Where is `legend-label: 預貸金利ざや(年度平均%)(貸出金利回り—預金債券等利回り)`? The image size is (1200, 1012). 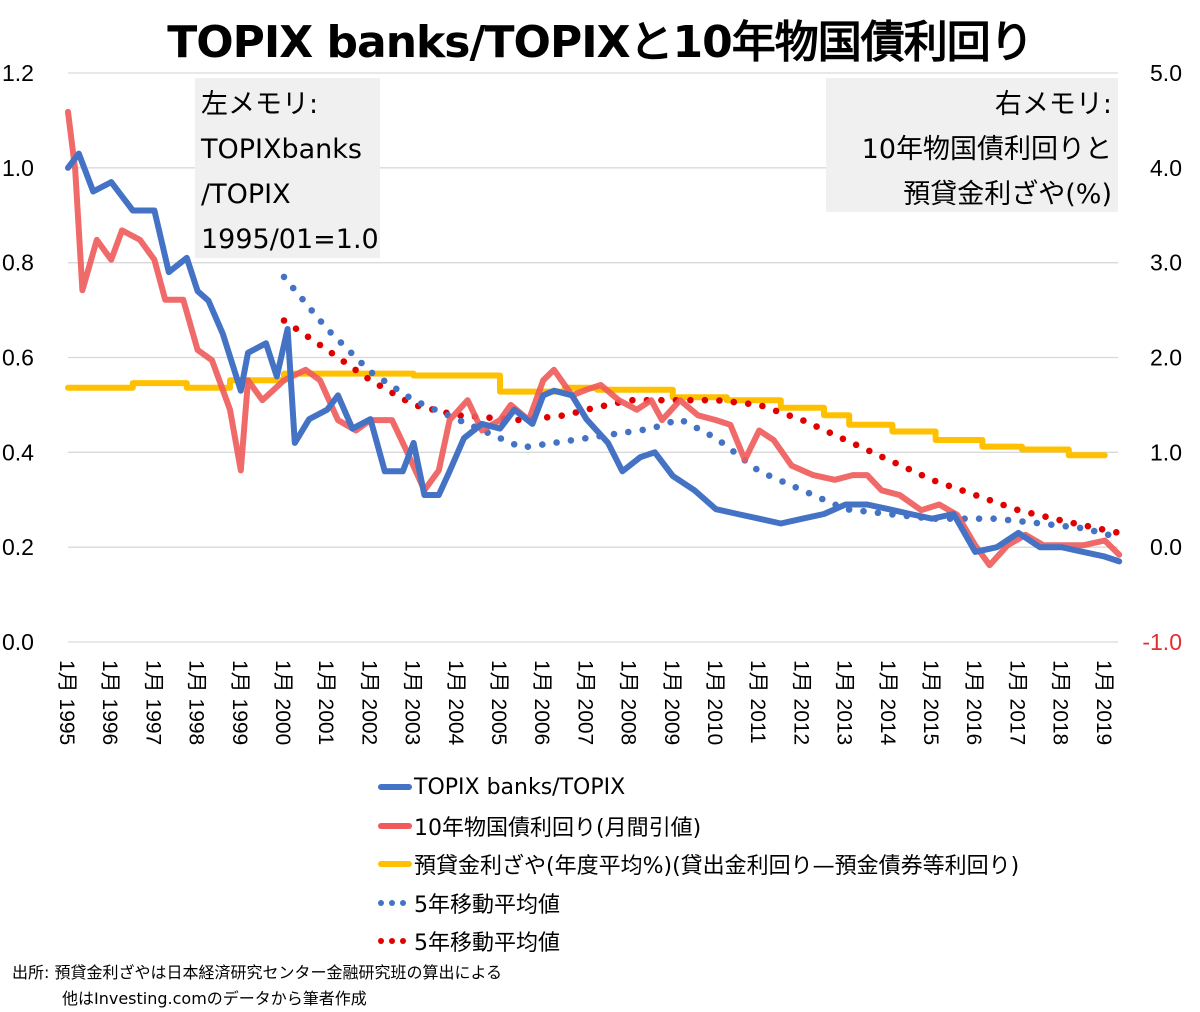
legend-label: 預貸金利ざや(年度平均%)(貸出金利回り—預金債券等利回り) is located at coordinates (717, 867).